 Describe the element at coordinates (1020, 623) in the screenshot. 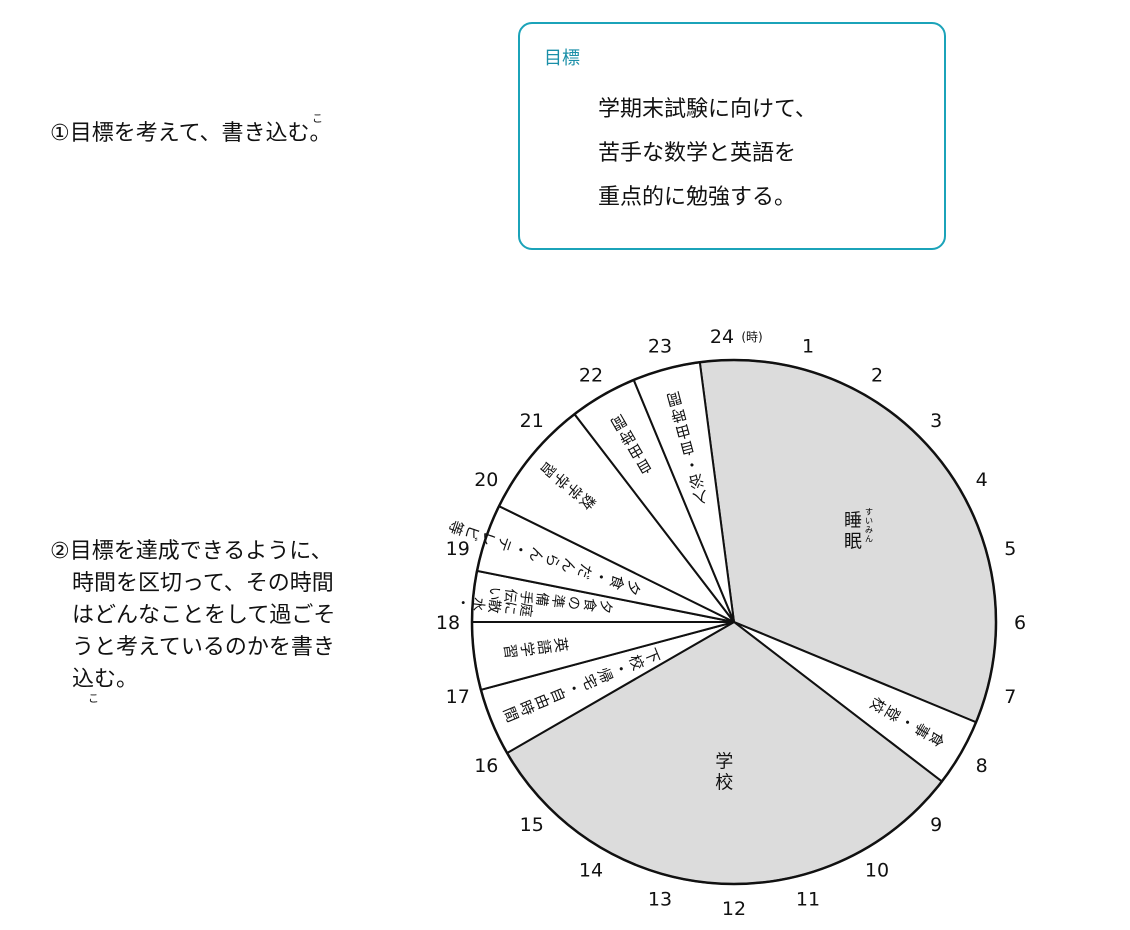

I see `hour-tick-label: 6` at that location.